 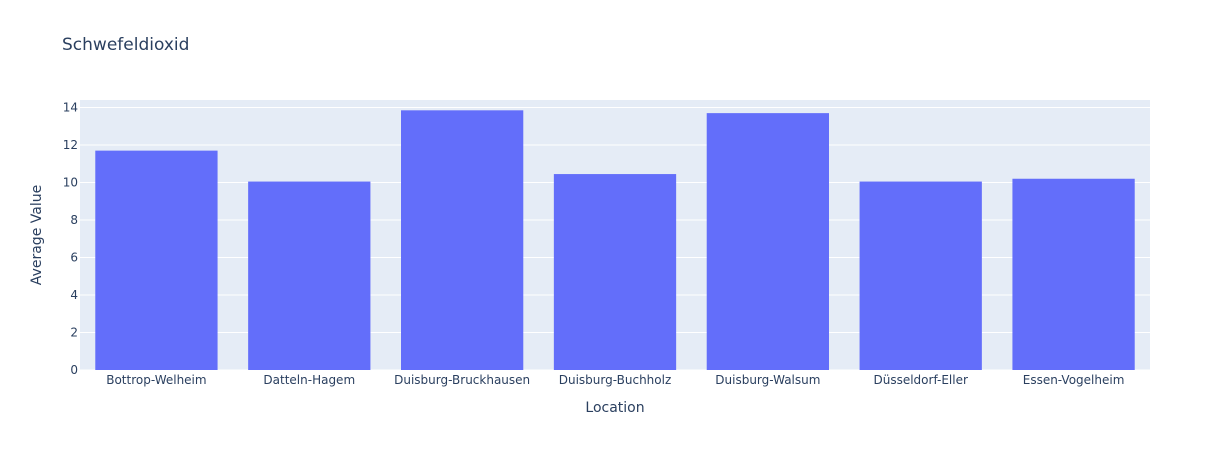 What do you see at coordinates (1073, 274) in the screenshot?
I see `bar-essen-vogelheim` at bounding box center [1073, 274].